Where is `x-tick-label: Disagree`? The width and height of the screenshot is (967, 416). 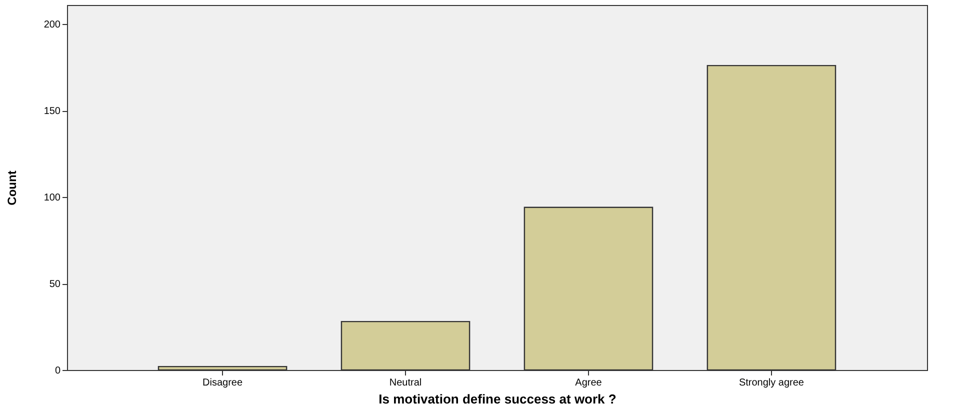 x-tick-label: Disagree is located at coordinates (222, 383).